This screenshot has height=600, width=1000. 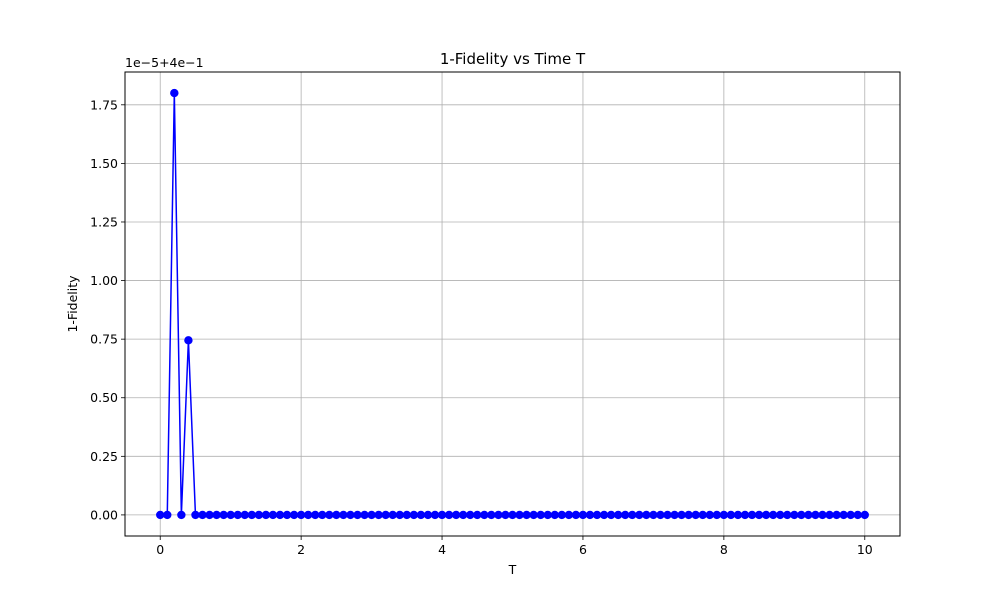 What do you see at coordinates (160, 549) in the screenshot?
I see `x-tick-label: 0` at bounding box center [160, 549].